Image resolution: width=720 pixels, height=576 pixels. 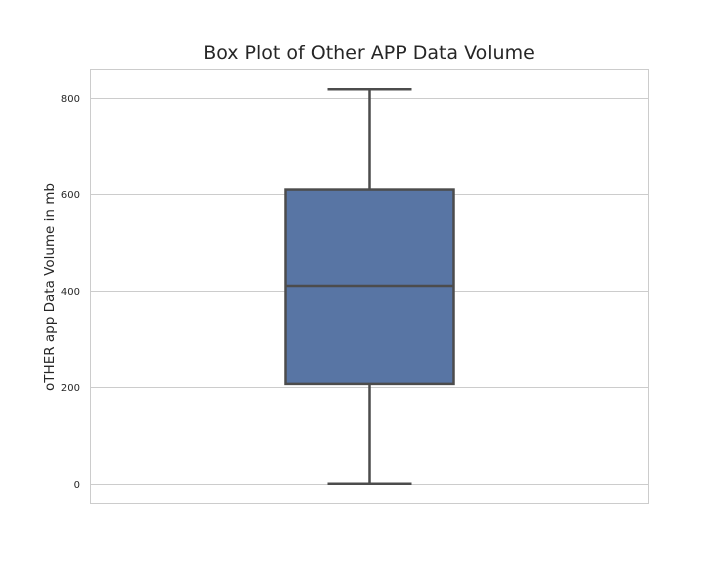 I want to click on y-tick-label-800: 800, so click(x=70, y=99).